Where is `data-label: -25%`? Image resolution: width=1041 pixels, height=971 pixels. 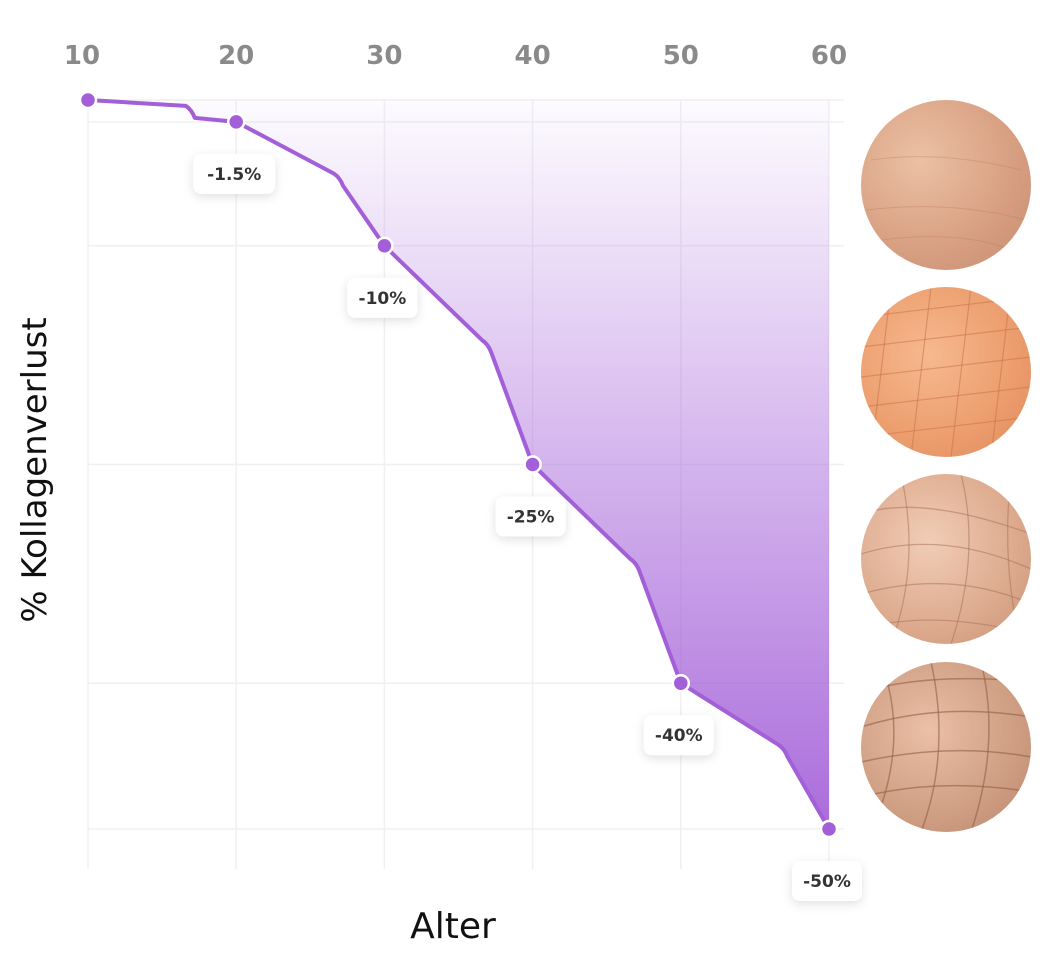 data-label: -25% is located at coordinates (530, 516).